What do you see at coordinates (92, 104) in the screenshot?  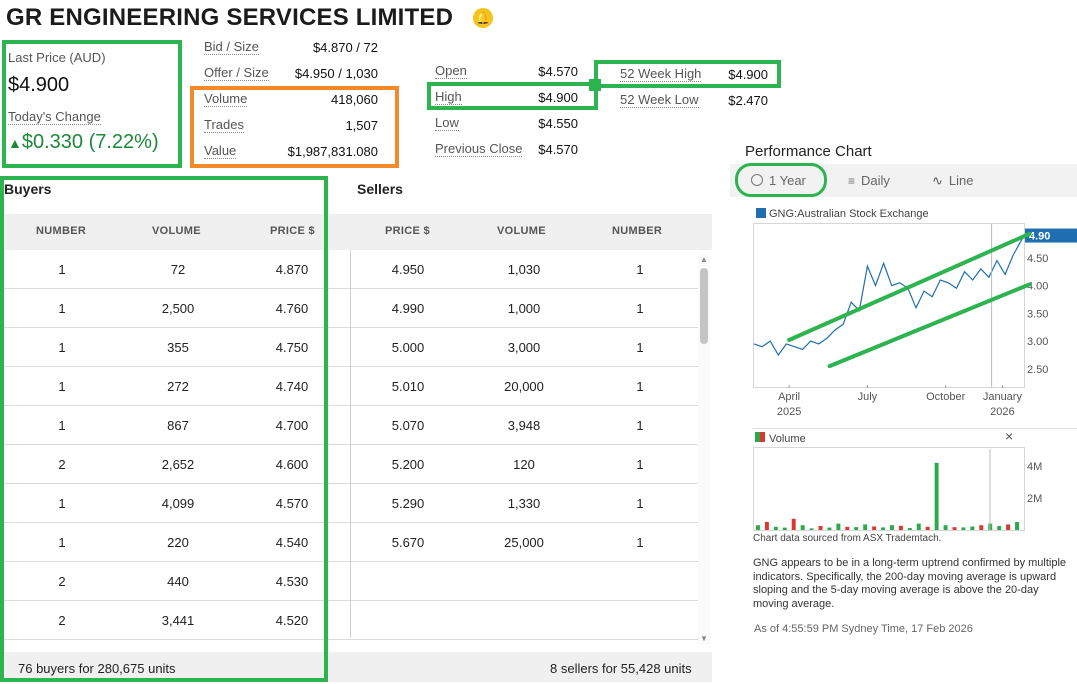 I see `highlight-last-price` at bounding box center [92, 104].